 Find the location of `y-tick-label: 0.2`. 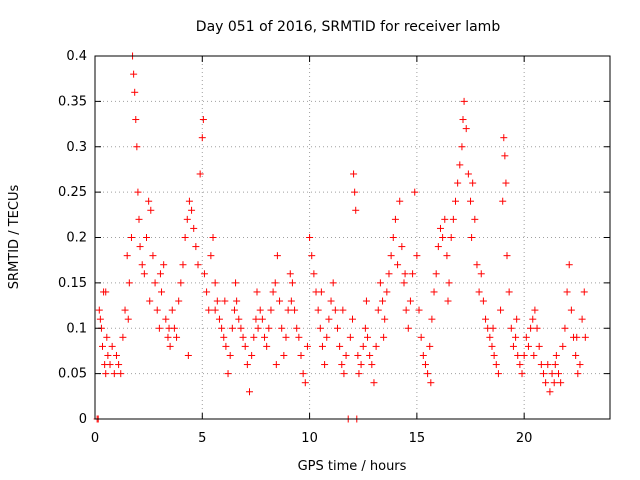

y-tick-label: 0.2 is located at coordinates (76, 238).